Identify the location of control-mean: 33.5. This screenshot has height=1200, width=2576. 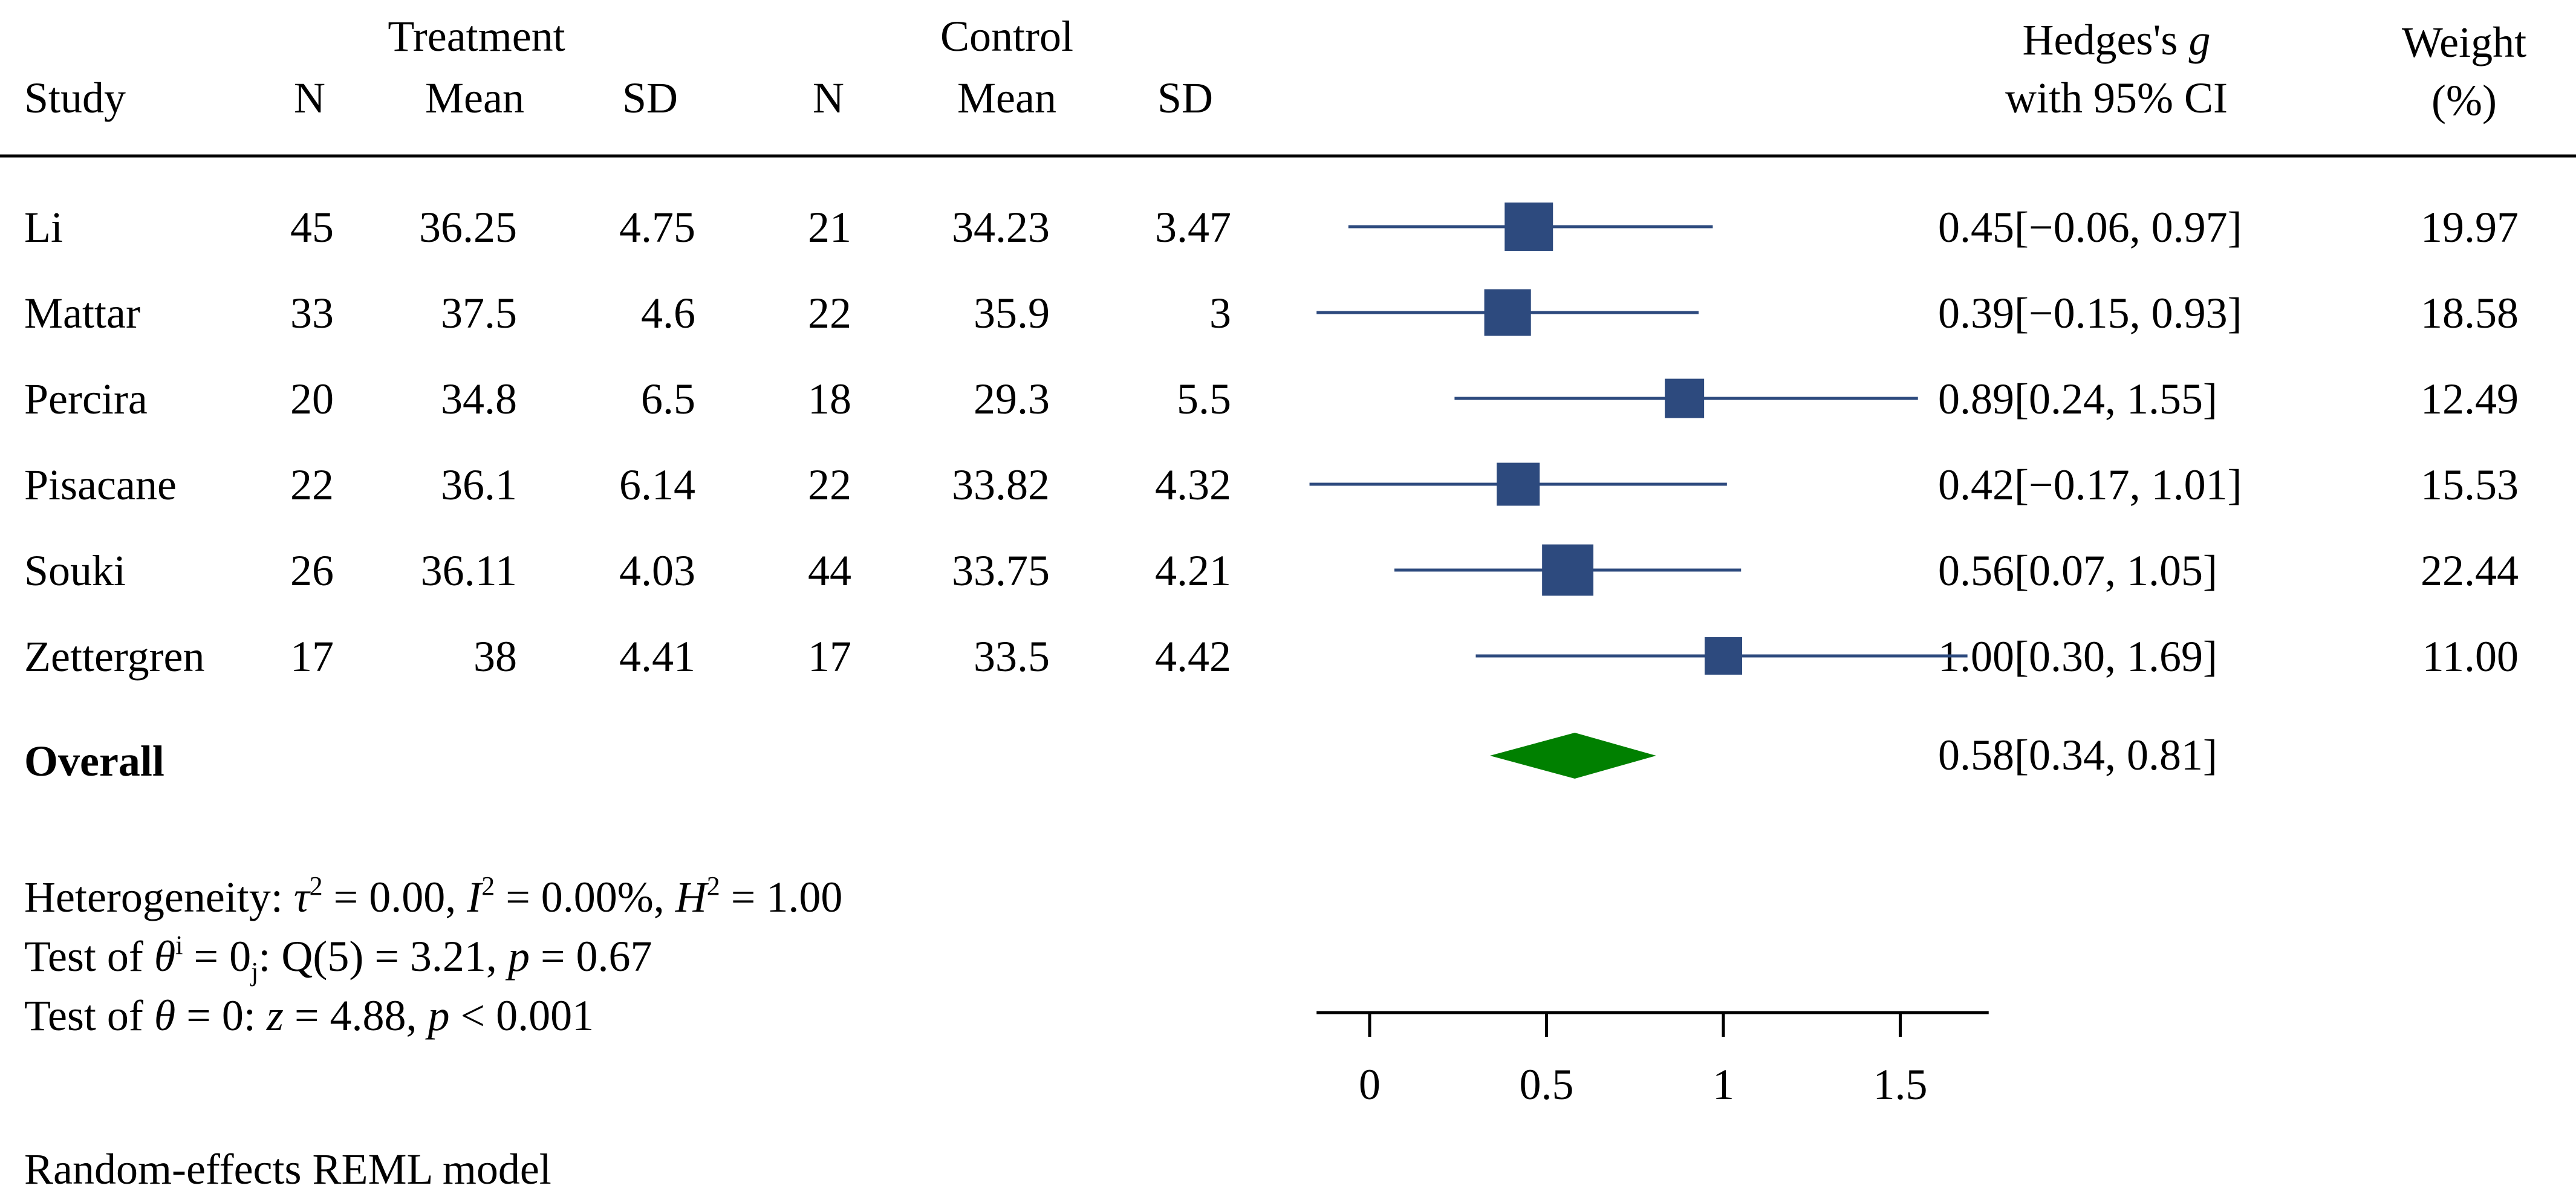
(1012, 656).